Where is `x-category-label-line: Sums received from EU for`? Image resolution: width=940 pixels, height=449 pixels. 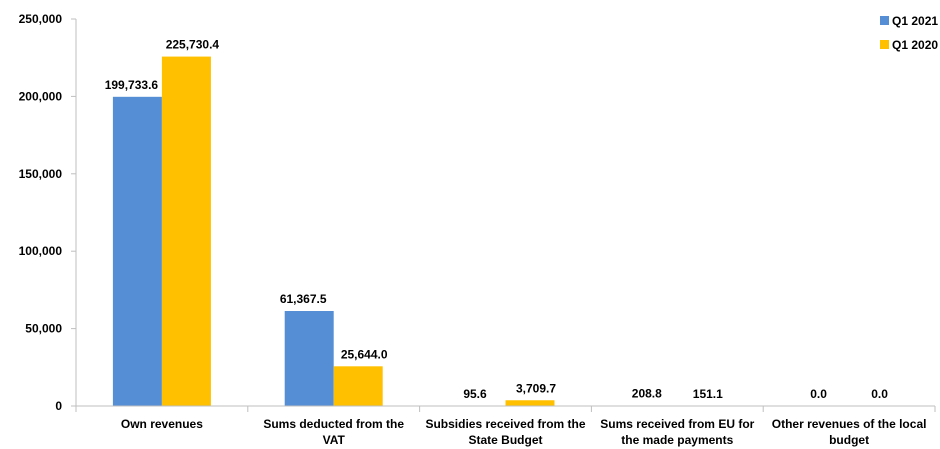 x-category-label-line: Sums received from EU for is located at coordinates (677, 424).